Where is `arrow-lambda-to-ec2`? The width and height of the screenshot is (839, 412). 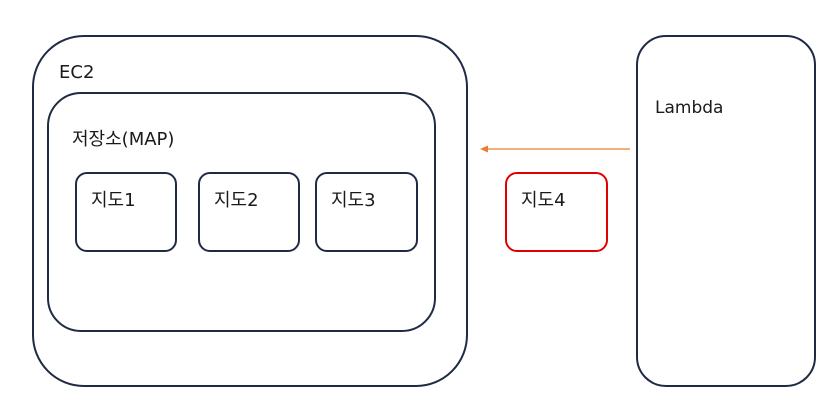
arrow-lambda-to-ec2 is located at coordinates (555, 149).